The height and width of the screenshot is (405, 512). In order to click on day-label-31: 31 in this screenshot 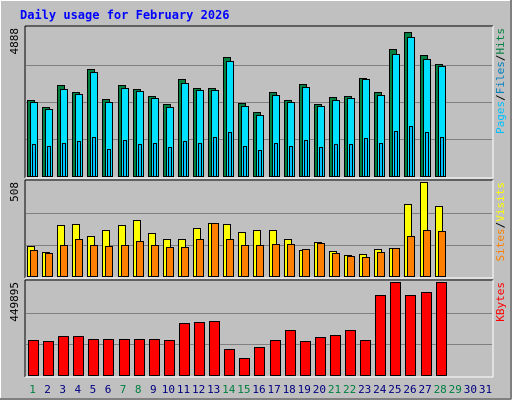, I will do `click(485, 389)`.